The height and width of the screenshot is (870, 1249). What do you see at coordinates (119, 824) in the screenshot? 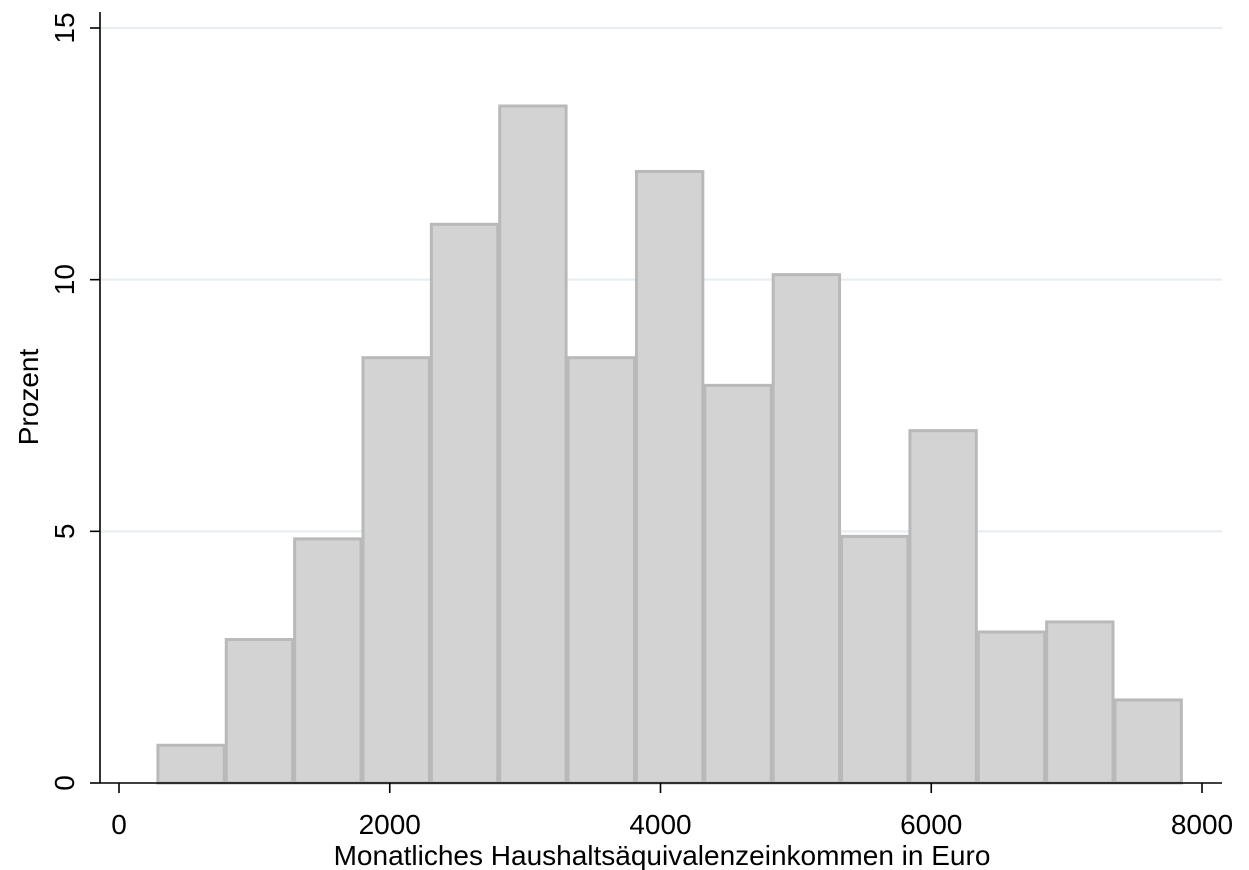
I see `x-tick-label-0: 0` at bounding box center [119, 824].